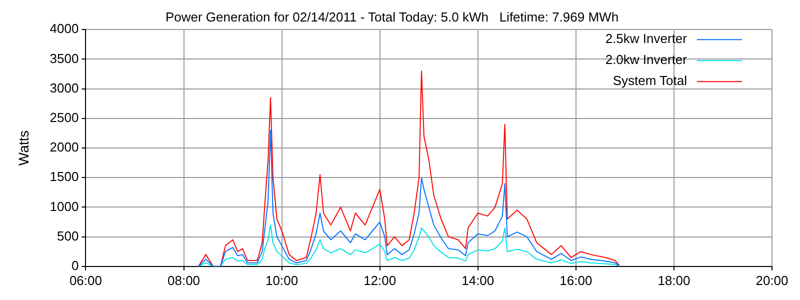 The height and width of the screenshot is (300, 800). Describe the element at coordinates (64, 147) in the screenshot. I see `y-tick-label: 2000` at that location.